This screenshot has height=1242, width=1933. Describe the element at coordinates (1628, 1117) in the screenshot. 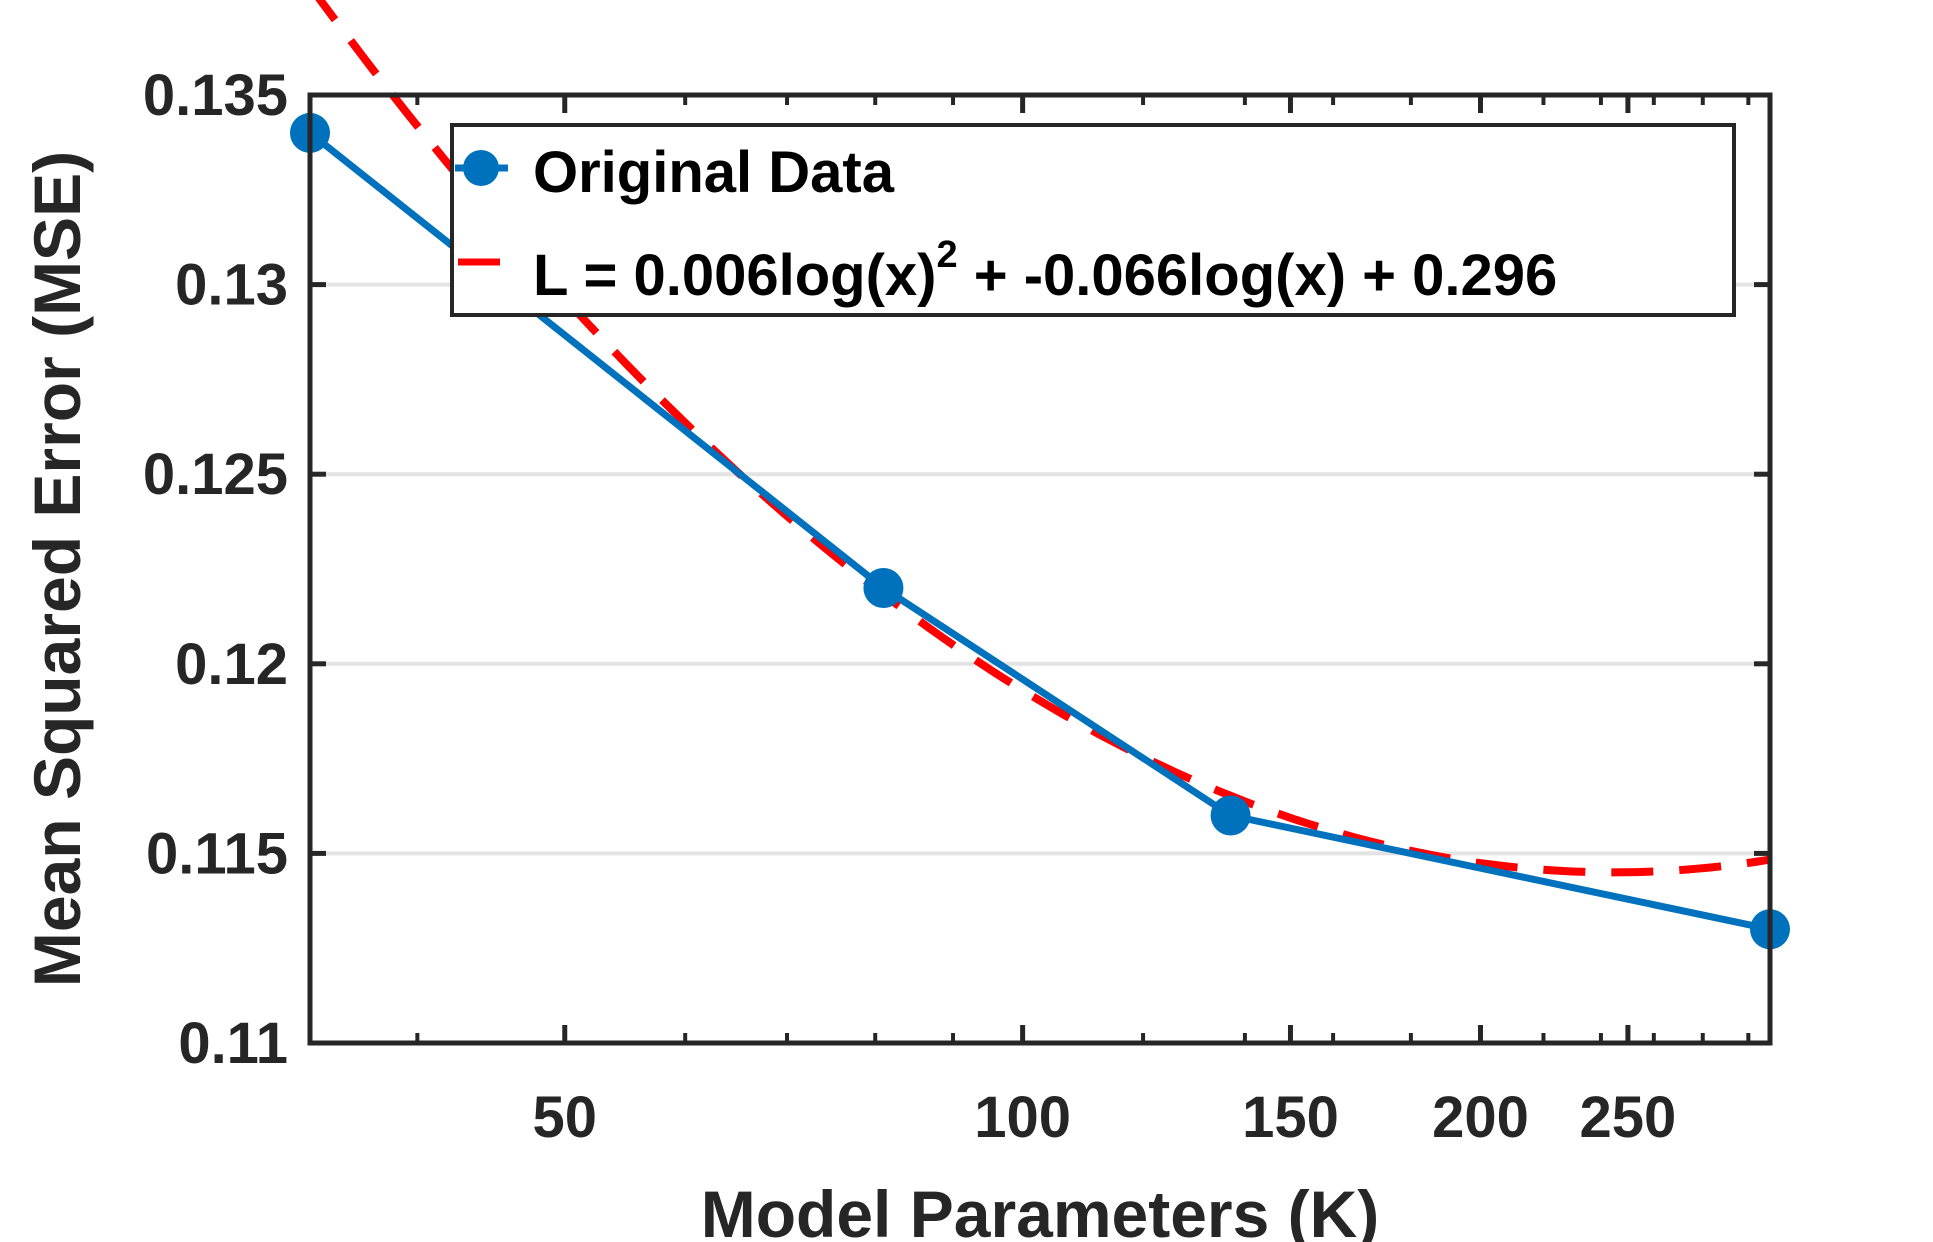

I see `x-tick-label: 250` at that location.